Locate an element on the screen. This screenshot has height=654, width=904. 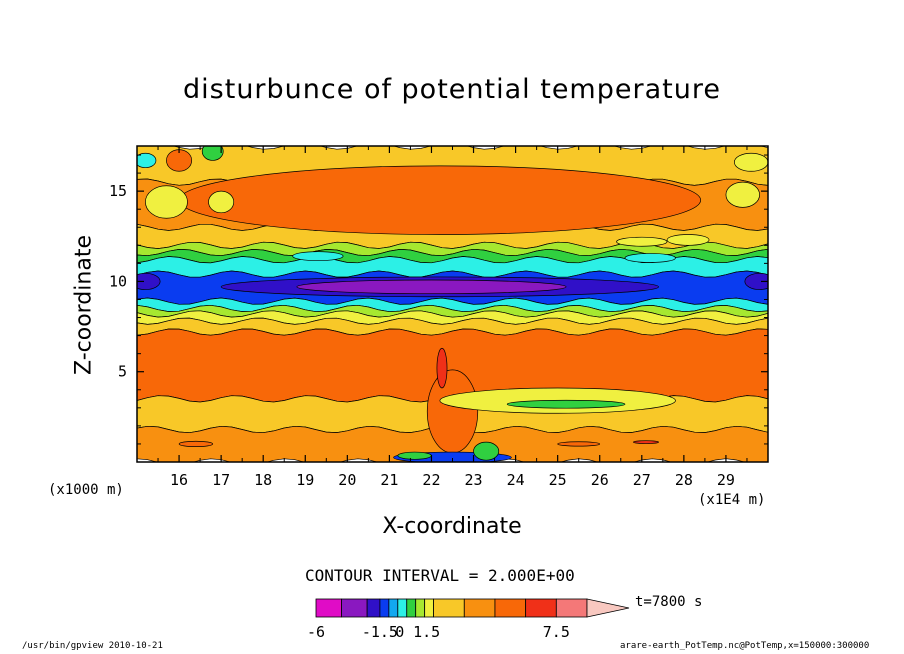
x-tick-label: 22 is located at coordinates (431, 480).